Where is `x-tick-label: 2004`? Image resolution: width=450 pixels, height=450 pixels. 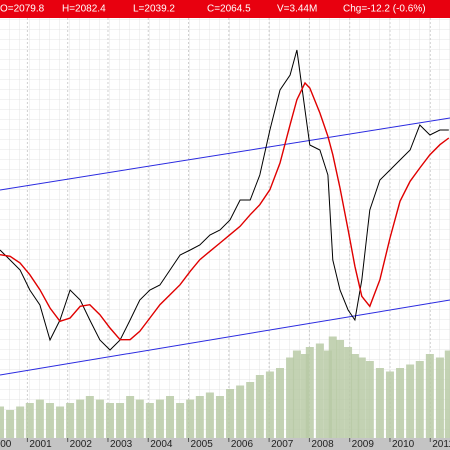 x-tick-label: 2004 is located at coordinates (161, 444).